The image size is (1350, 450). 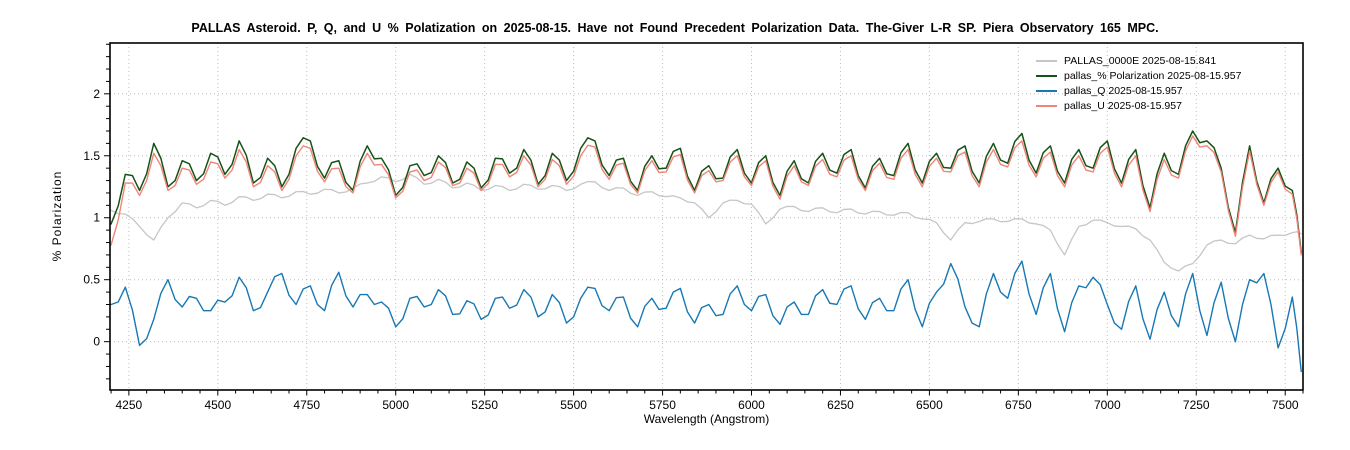 I want to click on y-axis-label: % Polarization, so click(x=57, y=216).